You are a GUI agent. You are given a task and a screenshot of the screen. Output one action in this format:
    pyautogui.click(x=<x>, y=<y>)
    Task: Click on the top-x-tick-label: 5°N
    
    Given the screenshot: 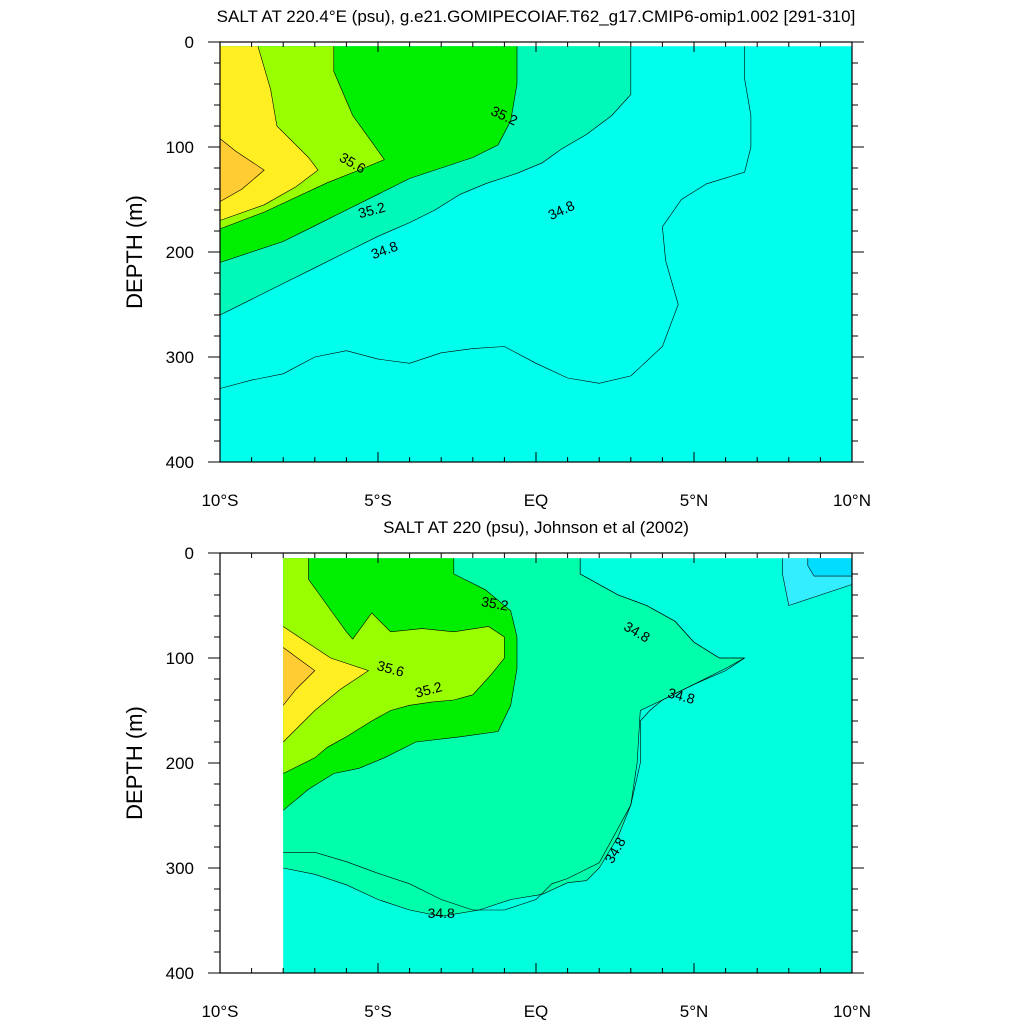 What is the action you would take?
    pyautogui.click(x=694, y=500)
    